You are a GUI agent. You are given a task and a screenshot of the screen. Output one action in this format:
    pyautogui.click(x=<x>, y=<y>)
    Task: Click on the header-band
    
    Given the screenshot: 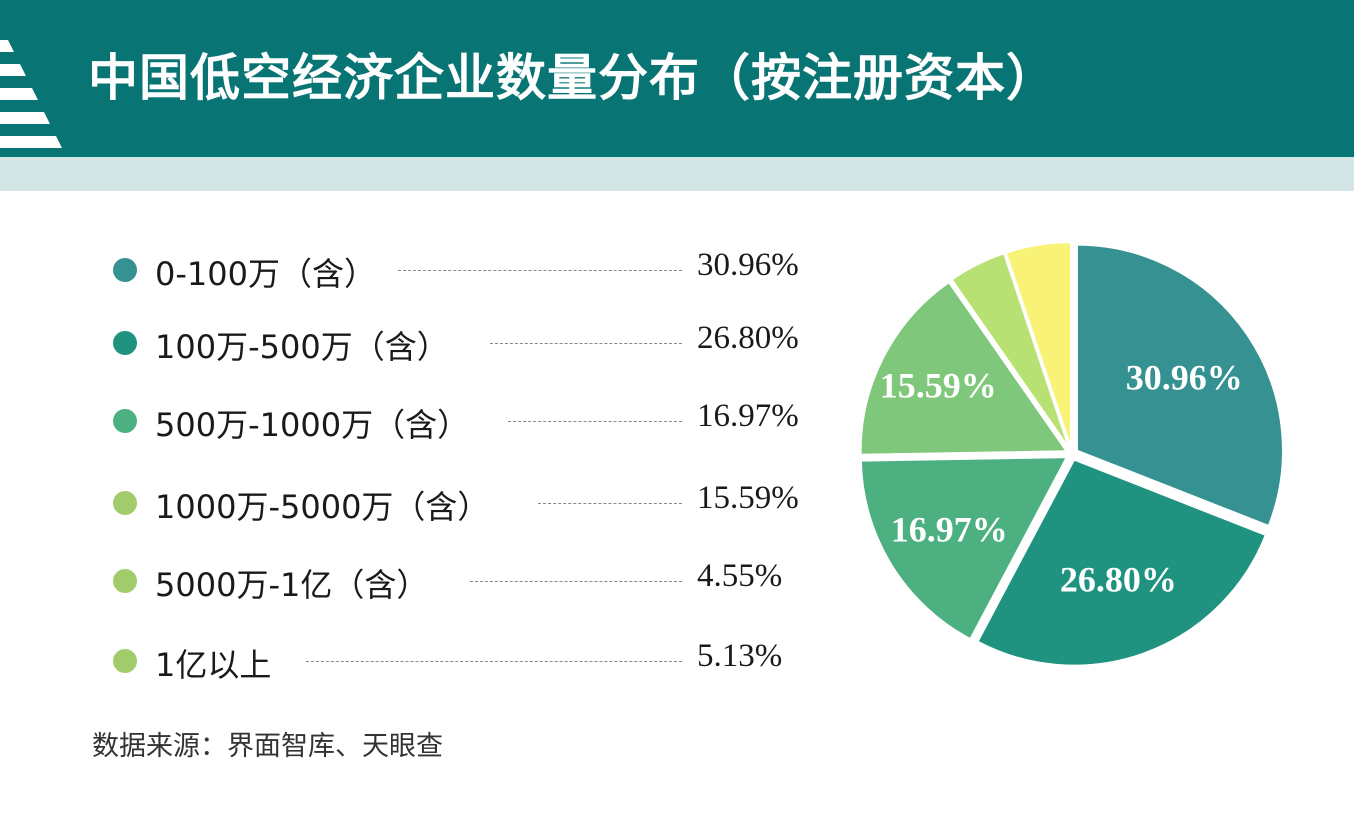 What is the action you would take?
    pyautogui.click(x=677, y=174)
    